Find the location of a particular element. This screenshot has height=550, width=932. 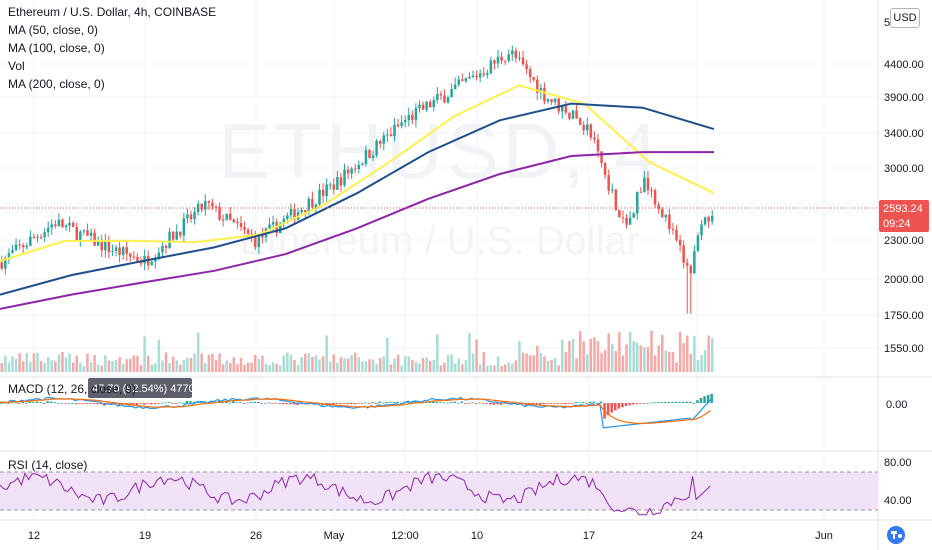

legend-ma50: MA (50, close, 0) is located at coordinates (53, 30).